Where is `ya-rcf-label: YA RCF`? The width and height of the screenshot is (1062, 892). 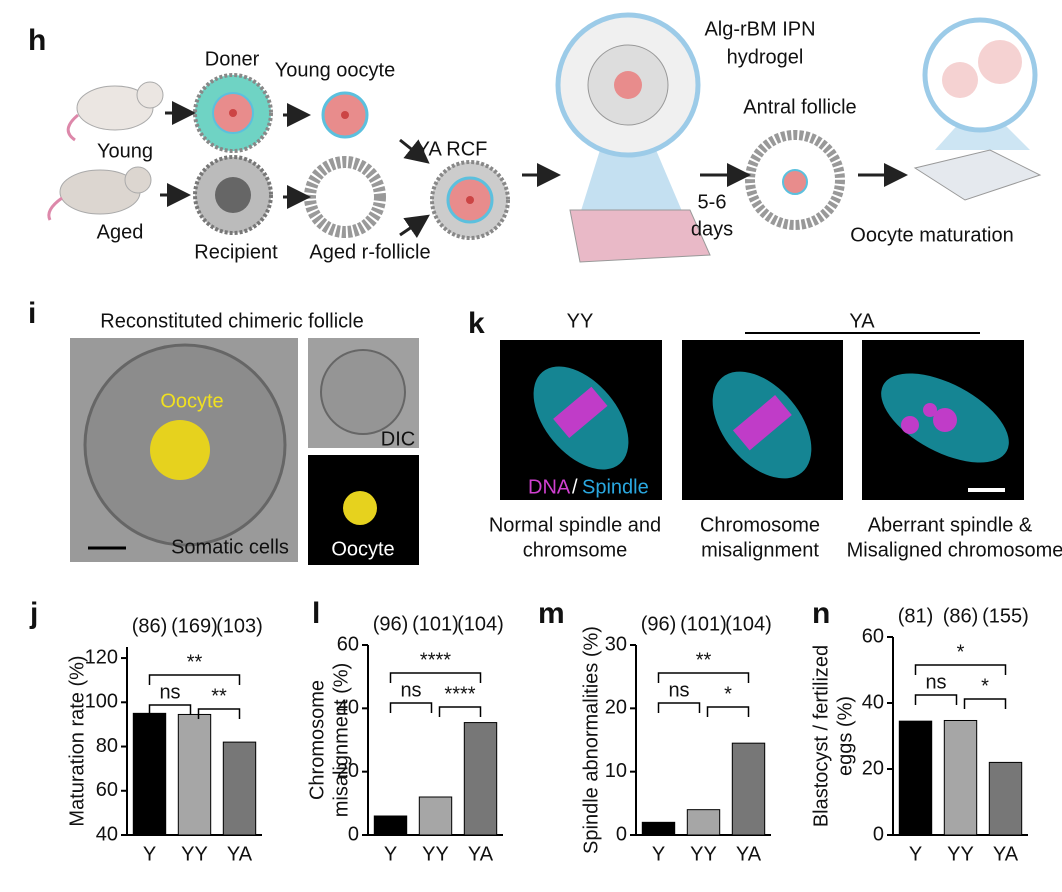
ya-rcf-label: YA RCF is located at coordinates (452, 149).